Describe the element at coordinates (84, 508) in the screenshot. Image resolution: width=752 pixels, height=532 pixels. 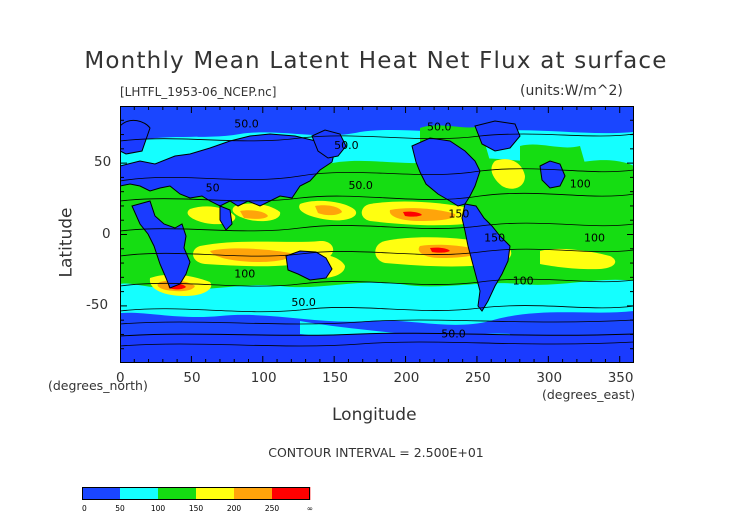
I see `colorbar-tick-label: 0` at that location.